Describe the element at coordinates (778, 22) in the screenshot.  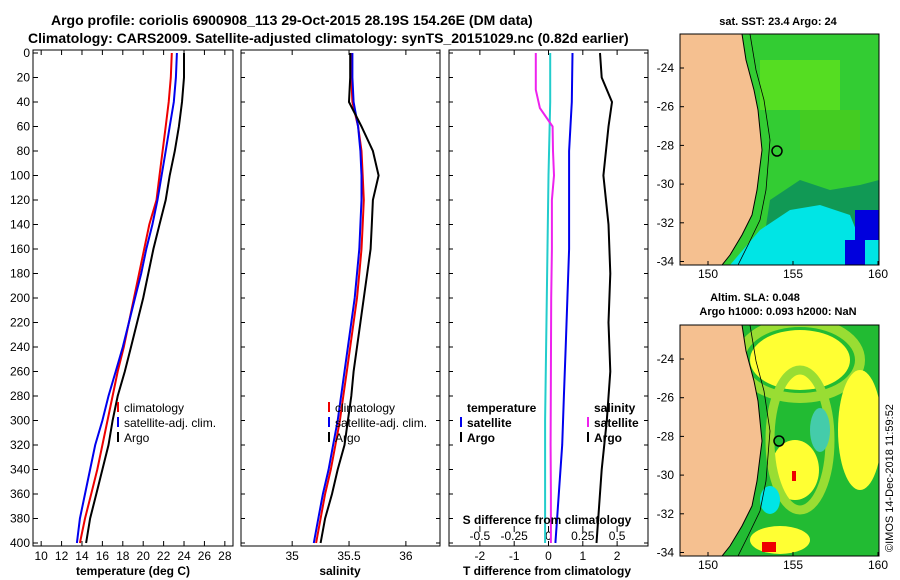
I see `sst-map-title: sat. SST: 23.4 Argo: 24` at that location.